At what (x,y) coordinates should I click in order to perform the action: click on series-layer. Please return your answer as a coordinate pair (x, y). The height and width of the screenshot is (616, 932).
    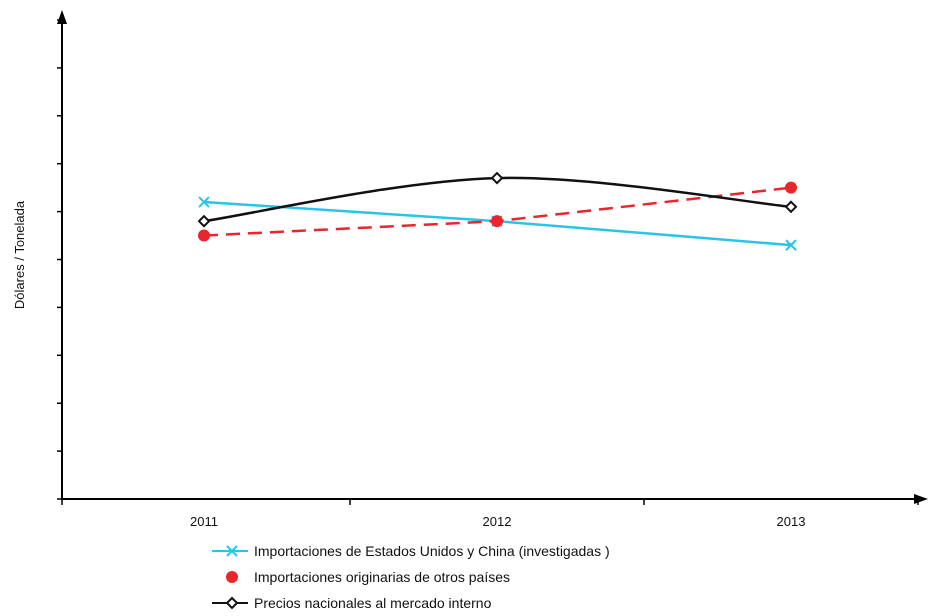
    Looking at the image, I should click on (497, 211).